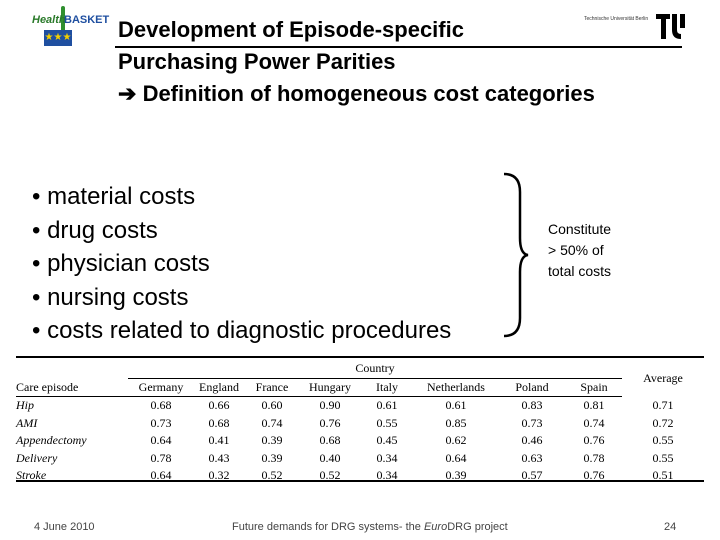  I want to click on value-cell: 0.90, so click(330, 405).